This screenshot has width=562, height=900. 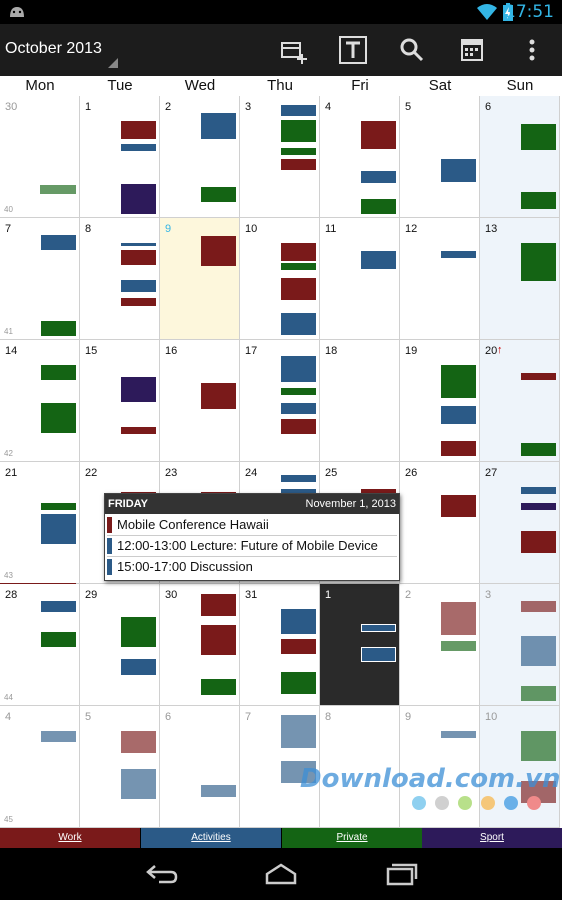 I want to click on calendar-icon, so click(x=472, y=50).